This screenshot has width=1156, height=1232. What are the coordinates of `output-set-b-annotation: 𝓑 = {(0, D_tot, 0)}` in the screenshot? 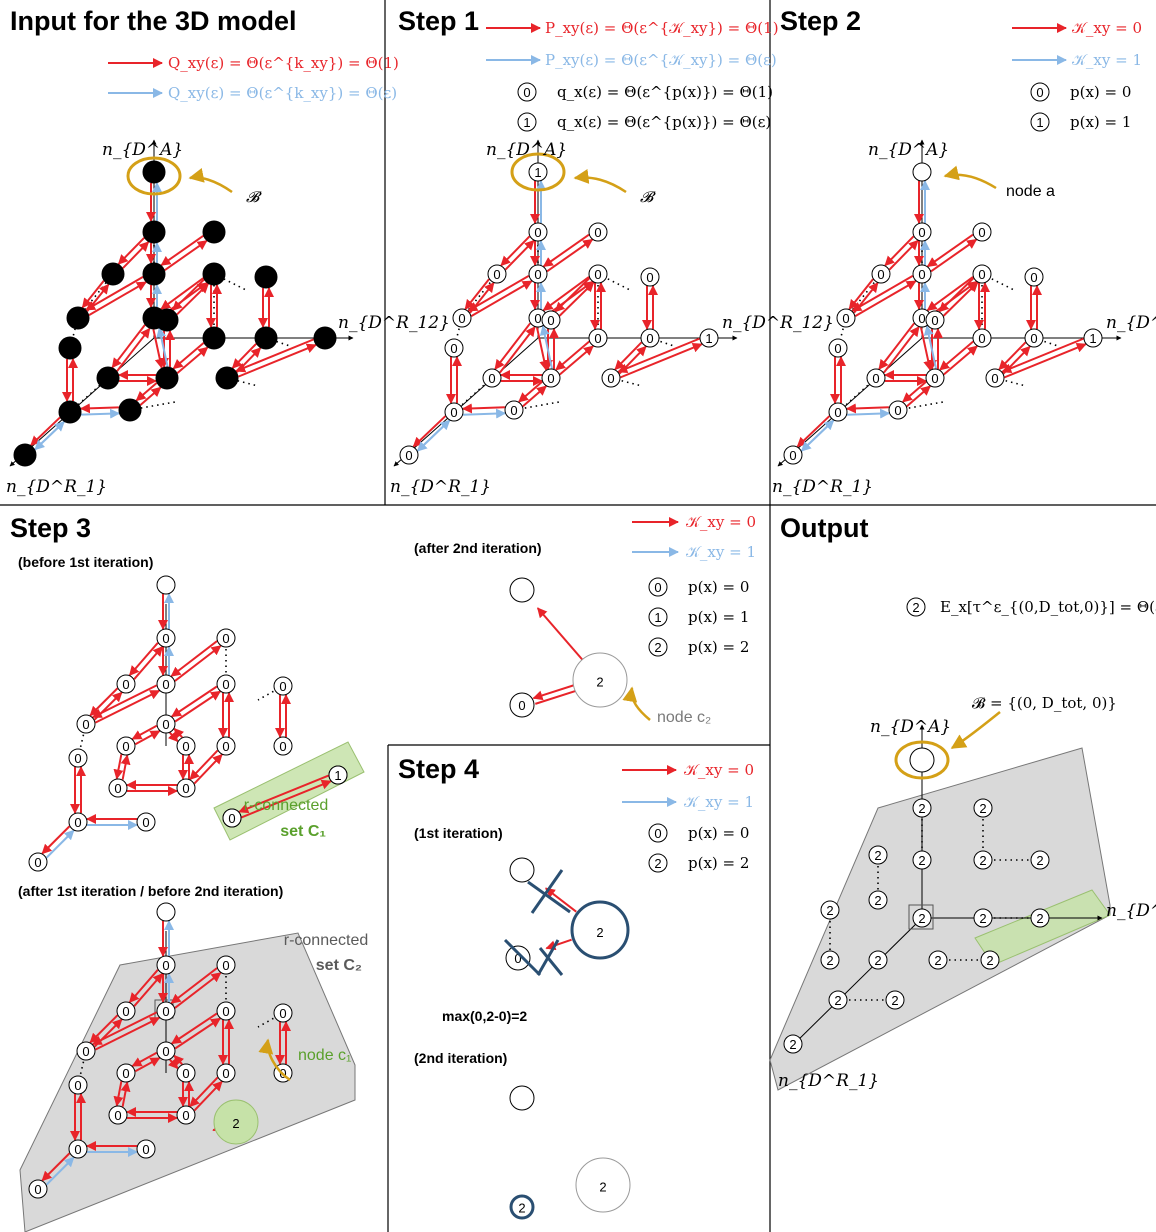 It's located at (1005, 737).